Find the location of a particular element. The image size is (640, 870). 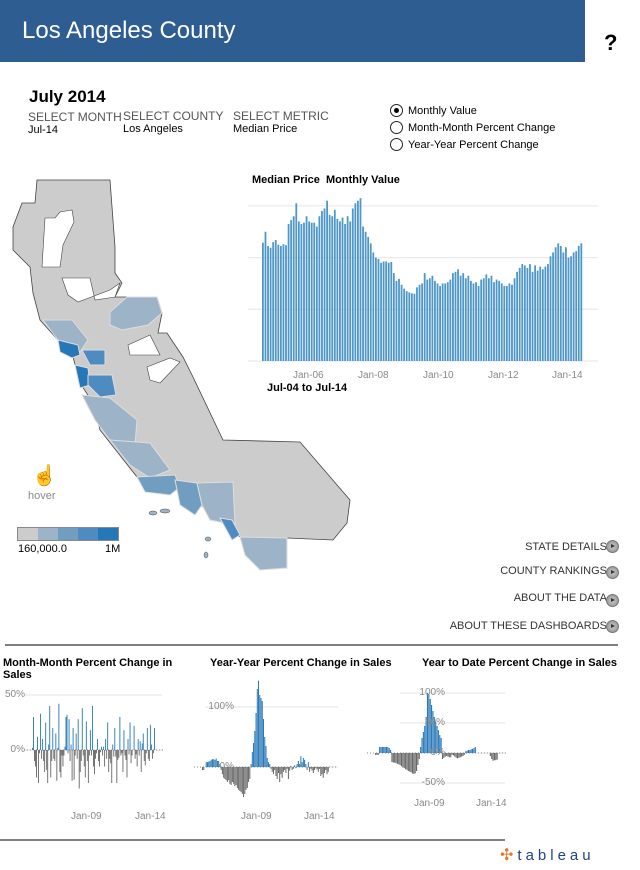

select-metric-filter: SELECT METRIC Median Price is located at coordinates (281, 122).